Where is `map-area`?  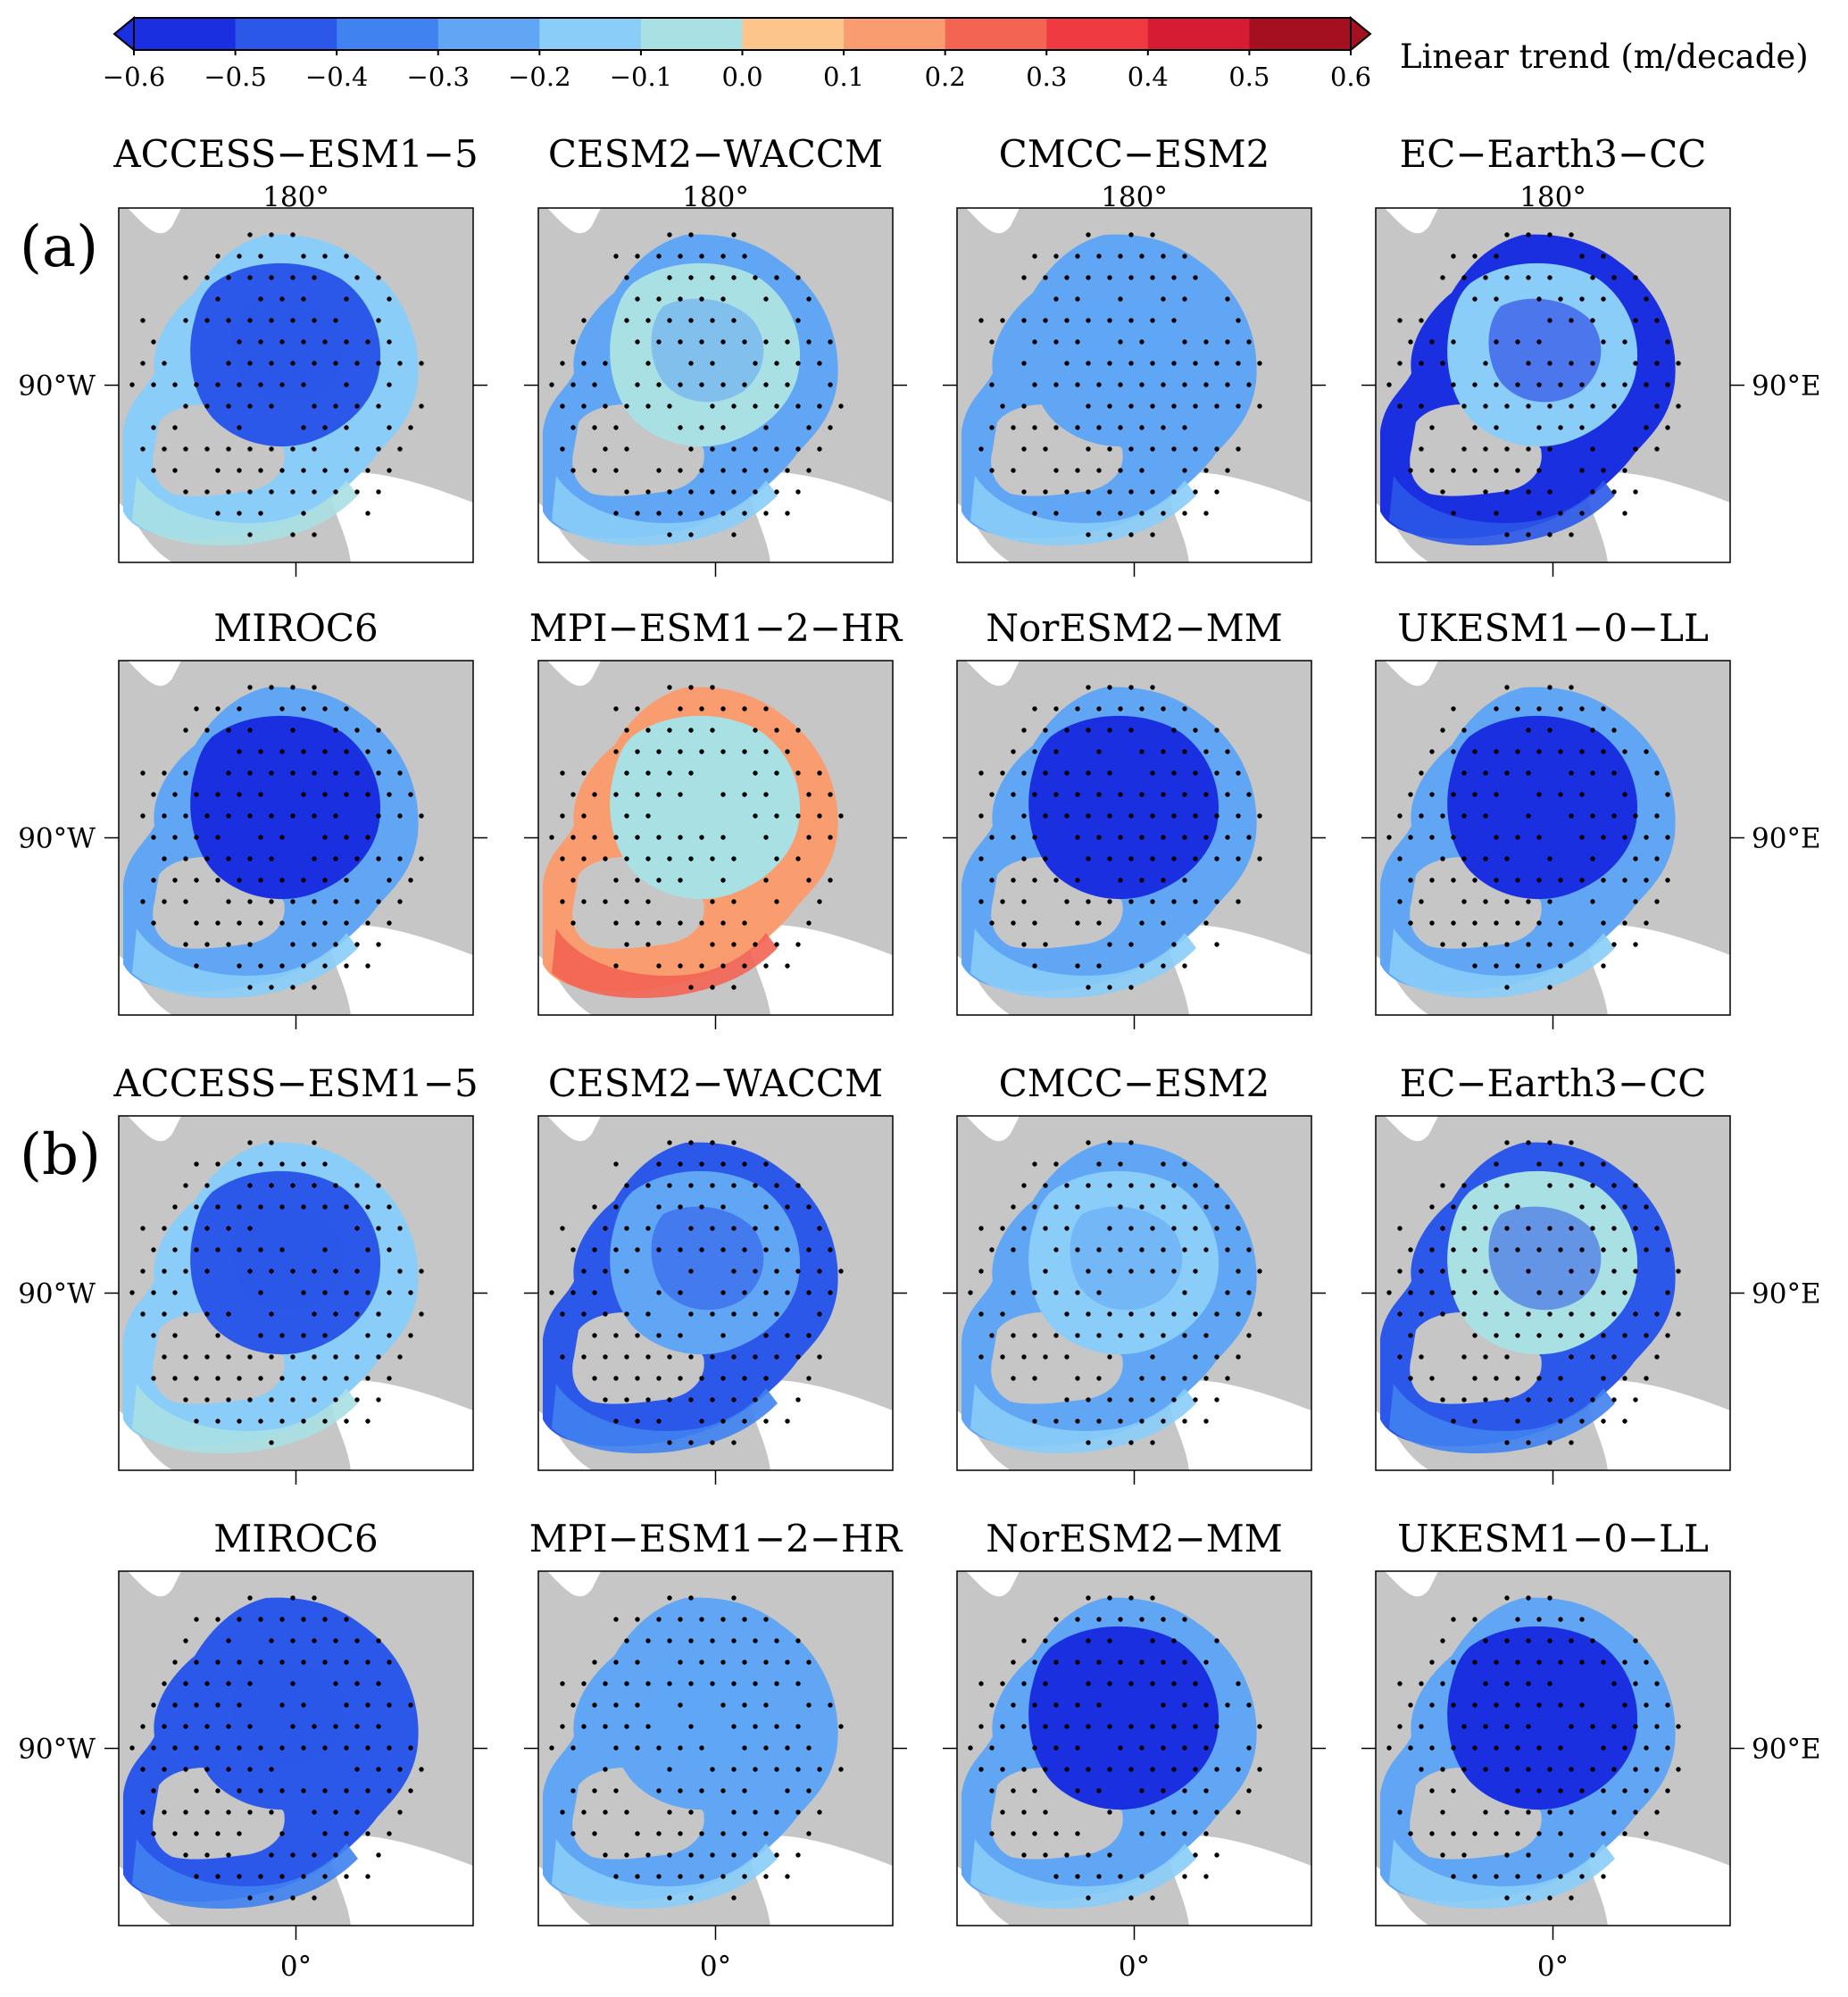
map-area is located at coordinates (1553, 385).